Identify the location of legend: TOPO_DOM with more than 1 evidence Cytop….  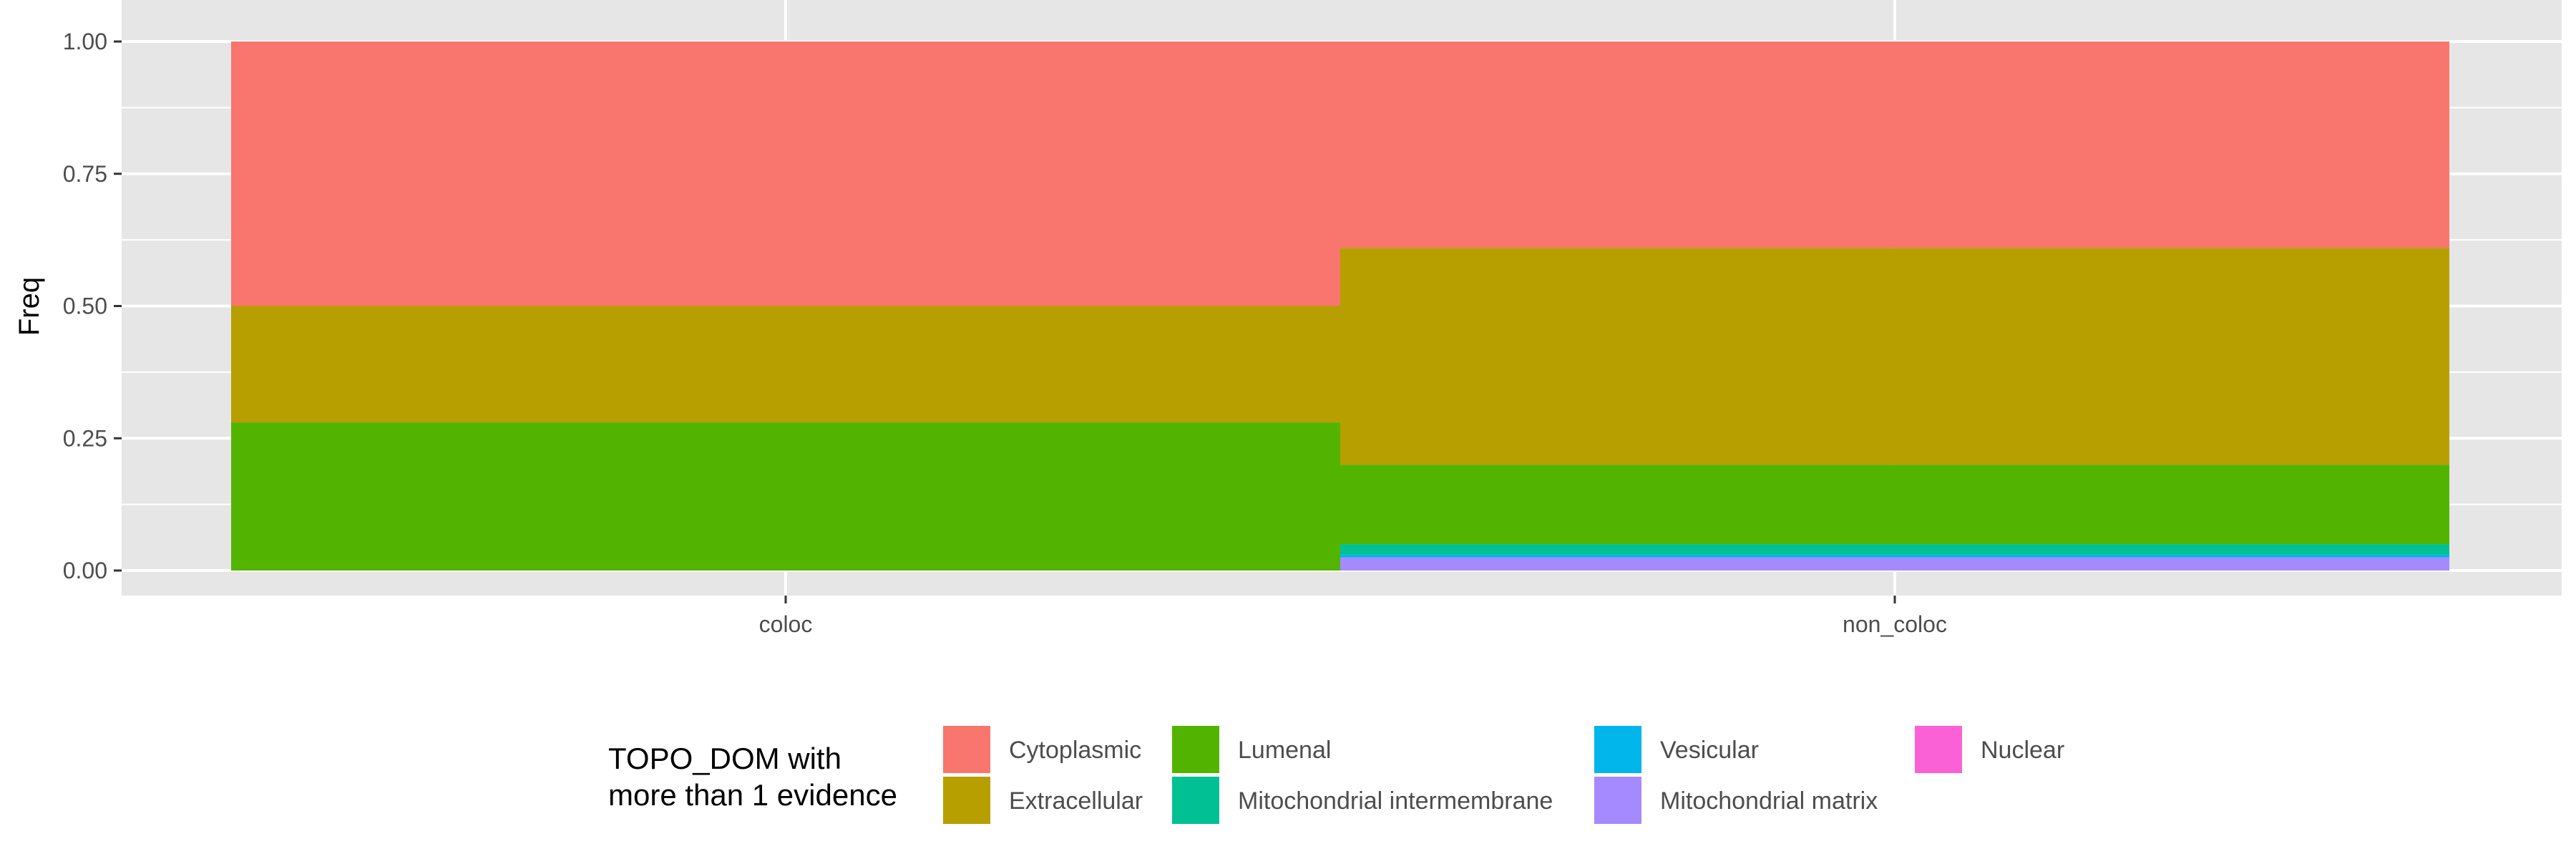
(1336, 775).